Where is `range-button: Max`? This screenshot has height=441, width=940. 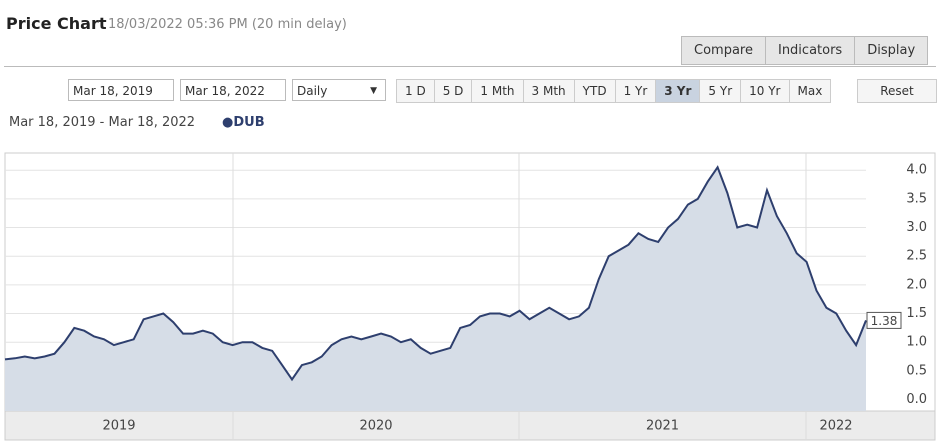 range-button: Max is located at coordinates (810, 91).